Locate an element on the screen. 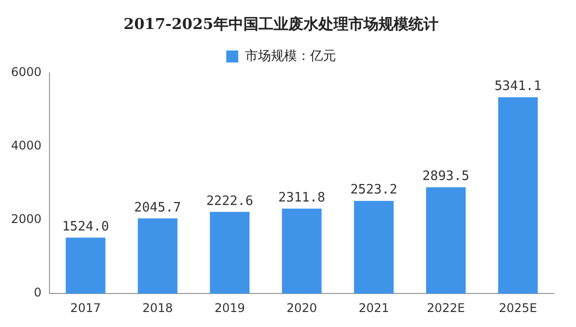  data-label: 5341.1 is located at coordinates (518, 86).